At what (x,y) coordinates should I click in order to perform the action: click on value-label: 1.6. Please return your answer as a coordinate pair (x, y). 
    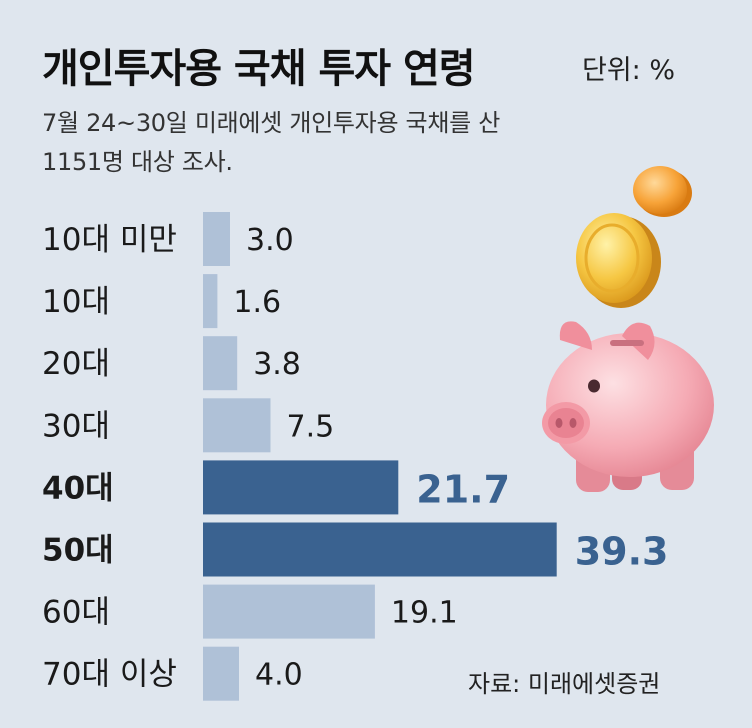
    Looking at the image, I should click on (257, 302).